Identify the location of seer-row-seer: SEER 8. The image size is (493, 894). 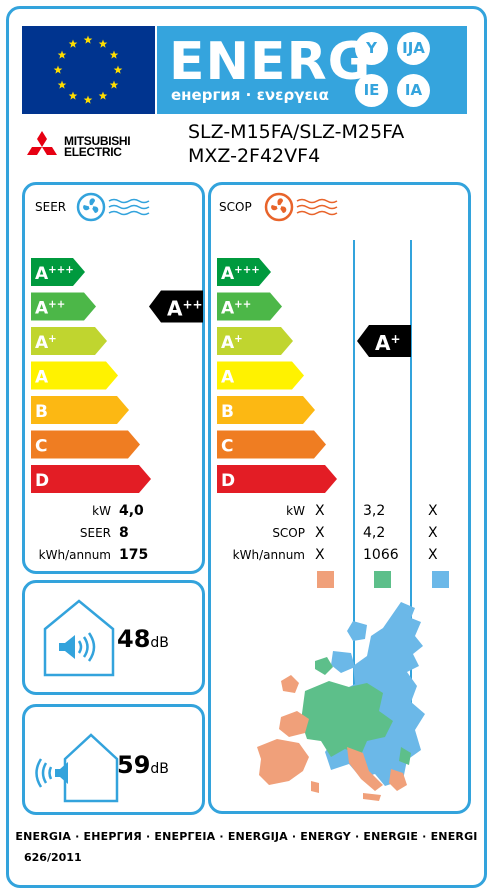
(116, 533).